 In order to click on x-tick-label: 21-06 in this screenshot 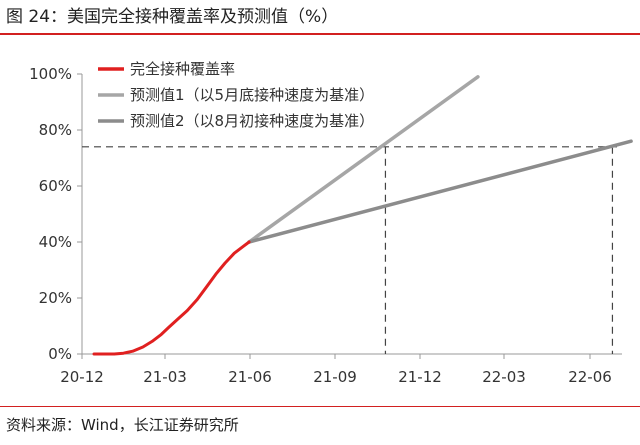, I will do `click(250, 377)`.